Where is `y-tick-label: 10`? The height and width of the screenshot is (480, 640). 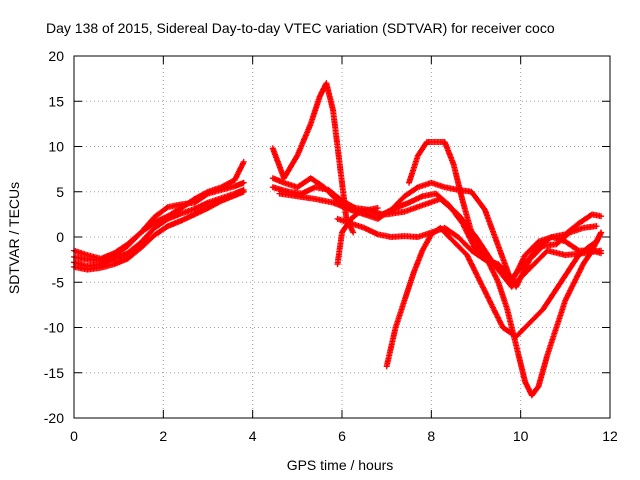
y-tick-label: 10 is located at coordinates (56, 147).